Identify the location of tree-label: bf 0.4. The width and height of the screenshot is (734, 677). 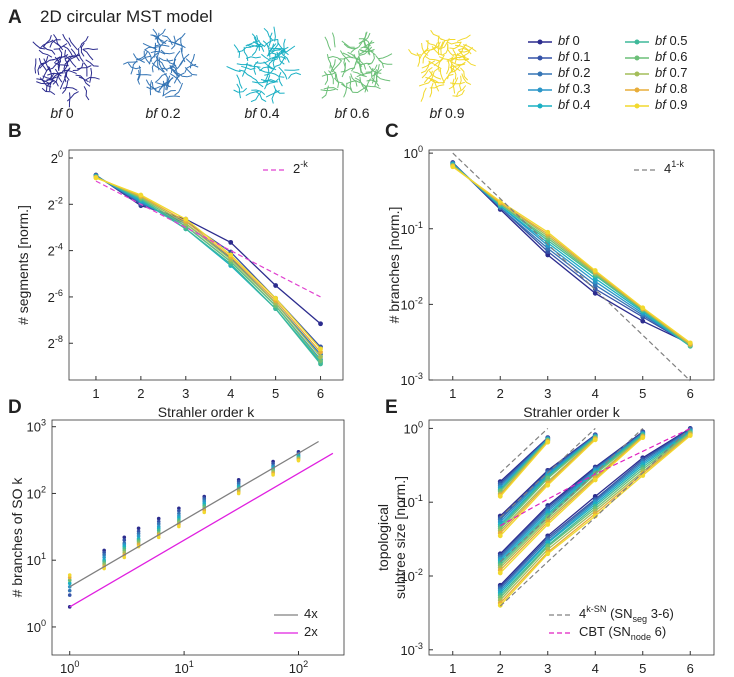
(261, 113).